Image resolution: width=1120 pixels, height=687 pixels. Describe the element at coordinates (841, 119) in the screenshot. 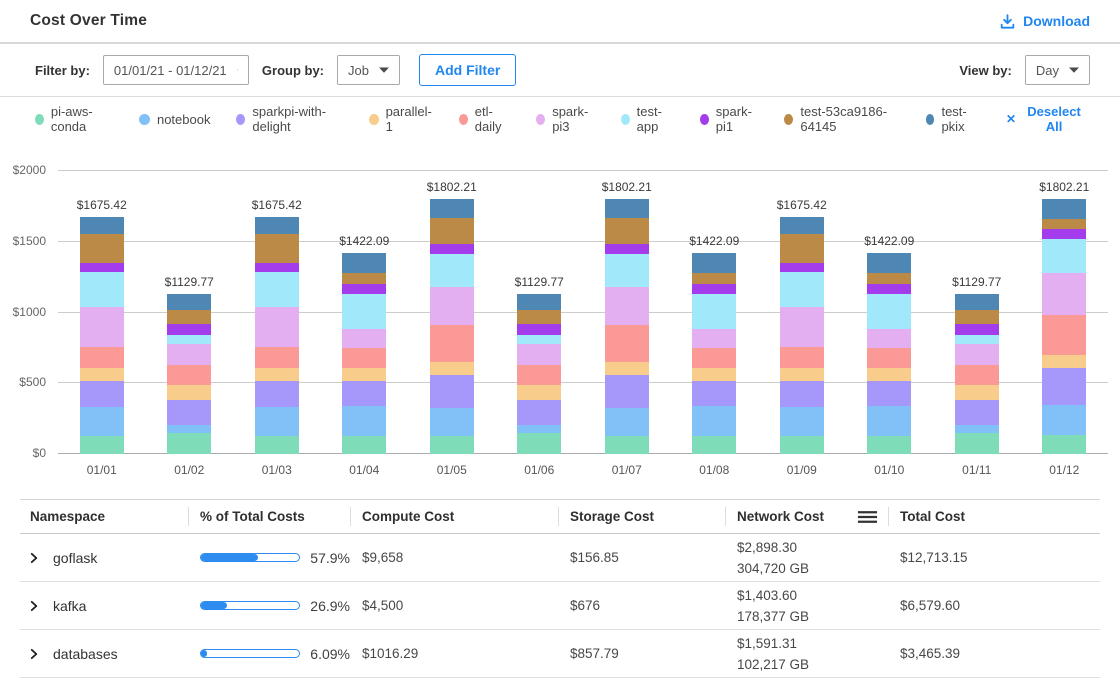

I see `legend-item-test-53ca9186-64145: test-53ca9186-64145` at that location.